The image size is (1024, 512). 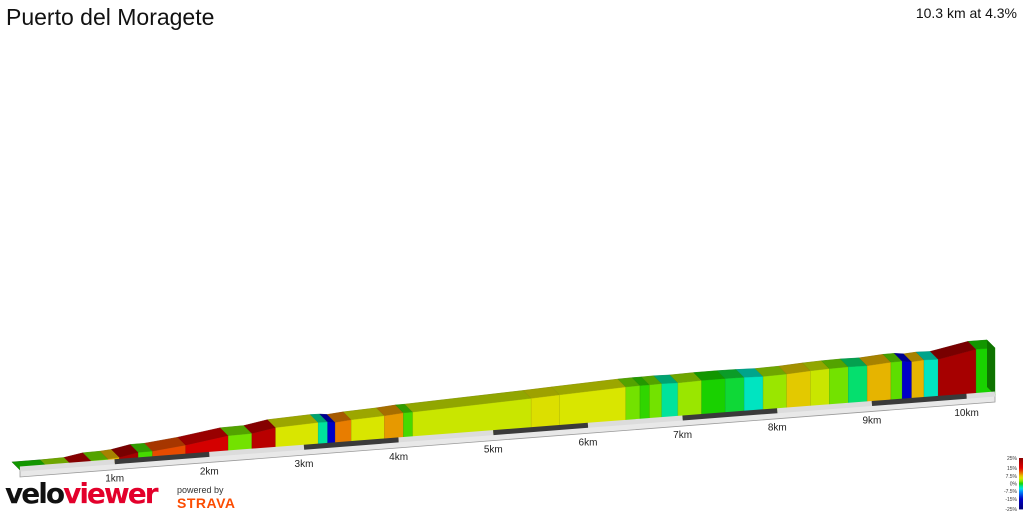 What do you see at coordinates (209, 471) in the screenshot?
I see `km-tick-label: 2km` at bounding box center [209, 471].